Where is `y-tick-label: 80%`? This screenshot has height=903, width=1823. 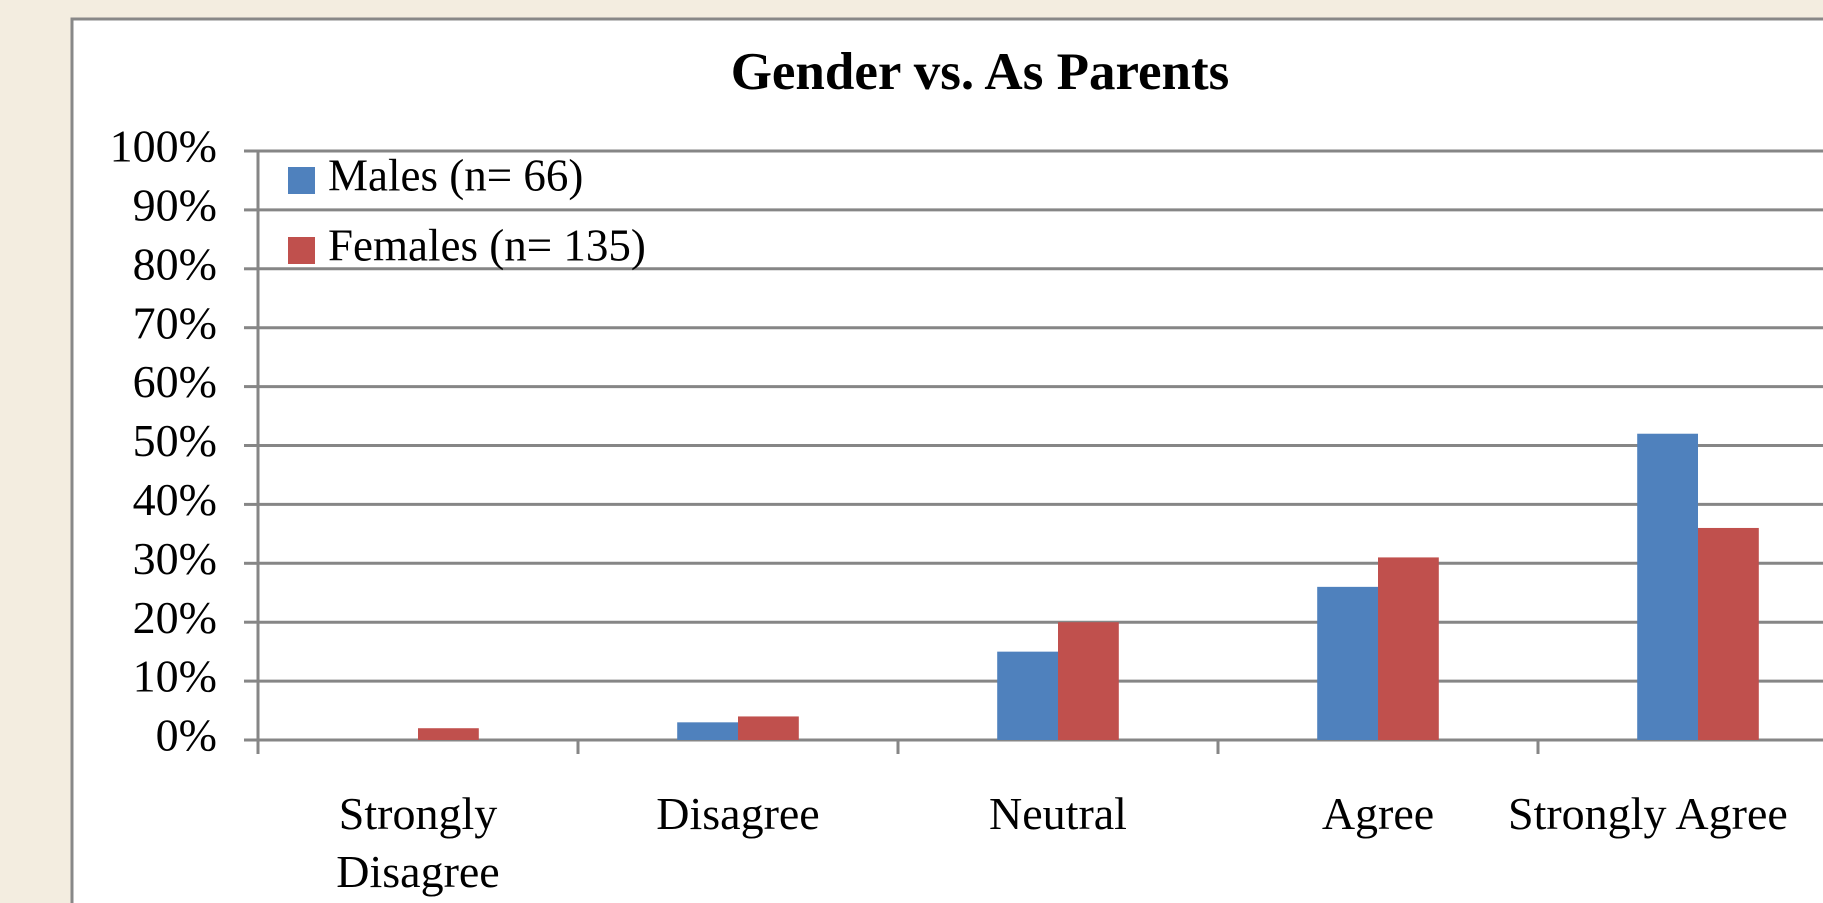
y-tick-label: 80% is located at coordinates (175, 263).